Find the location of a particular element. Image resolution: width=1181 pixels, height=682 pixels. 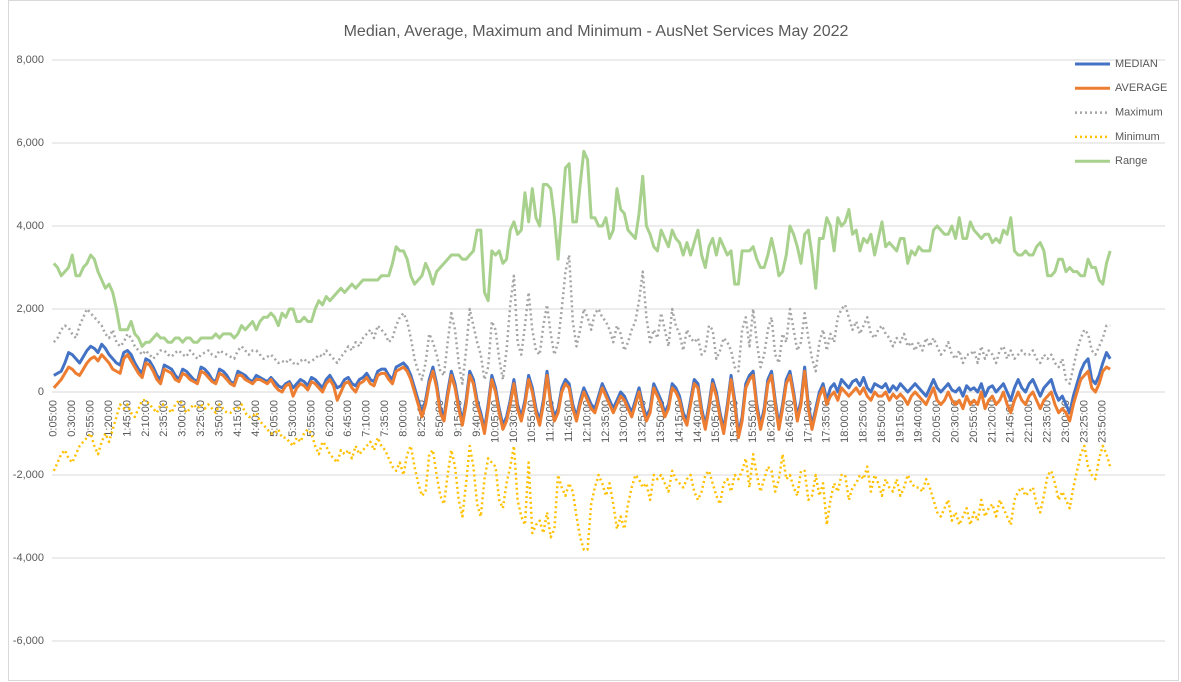

x-tick-label: 2:10:00 is located at coordinates (146, 418).